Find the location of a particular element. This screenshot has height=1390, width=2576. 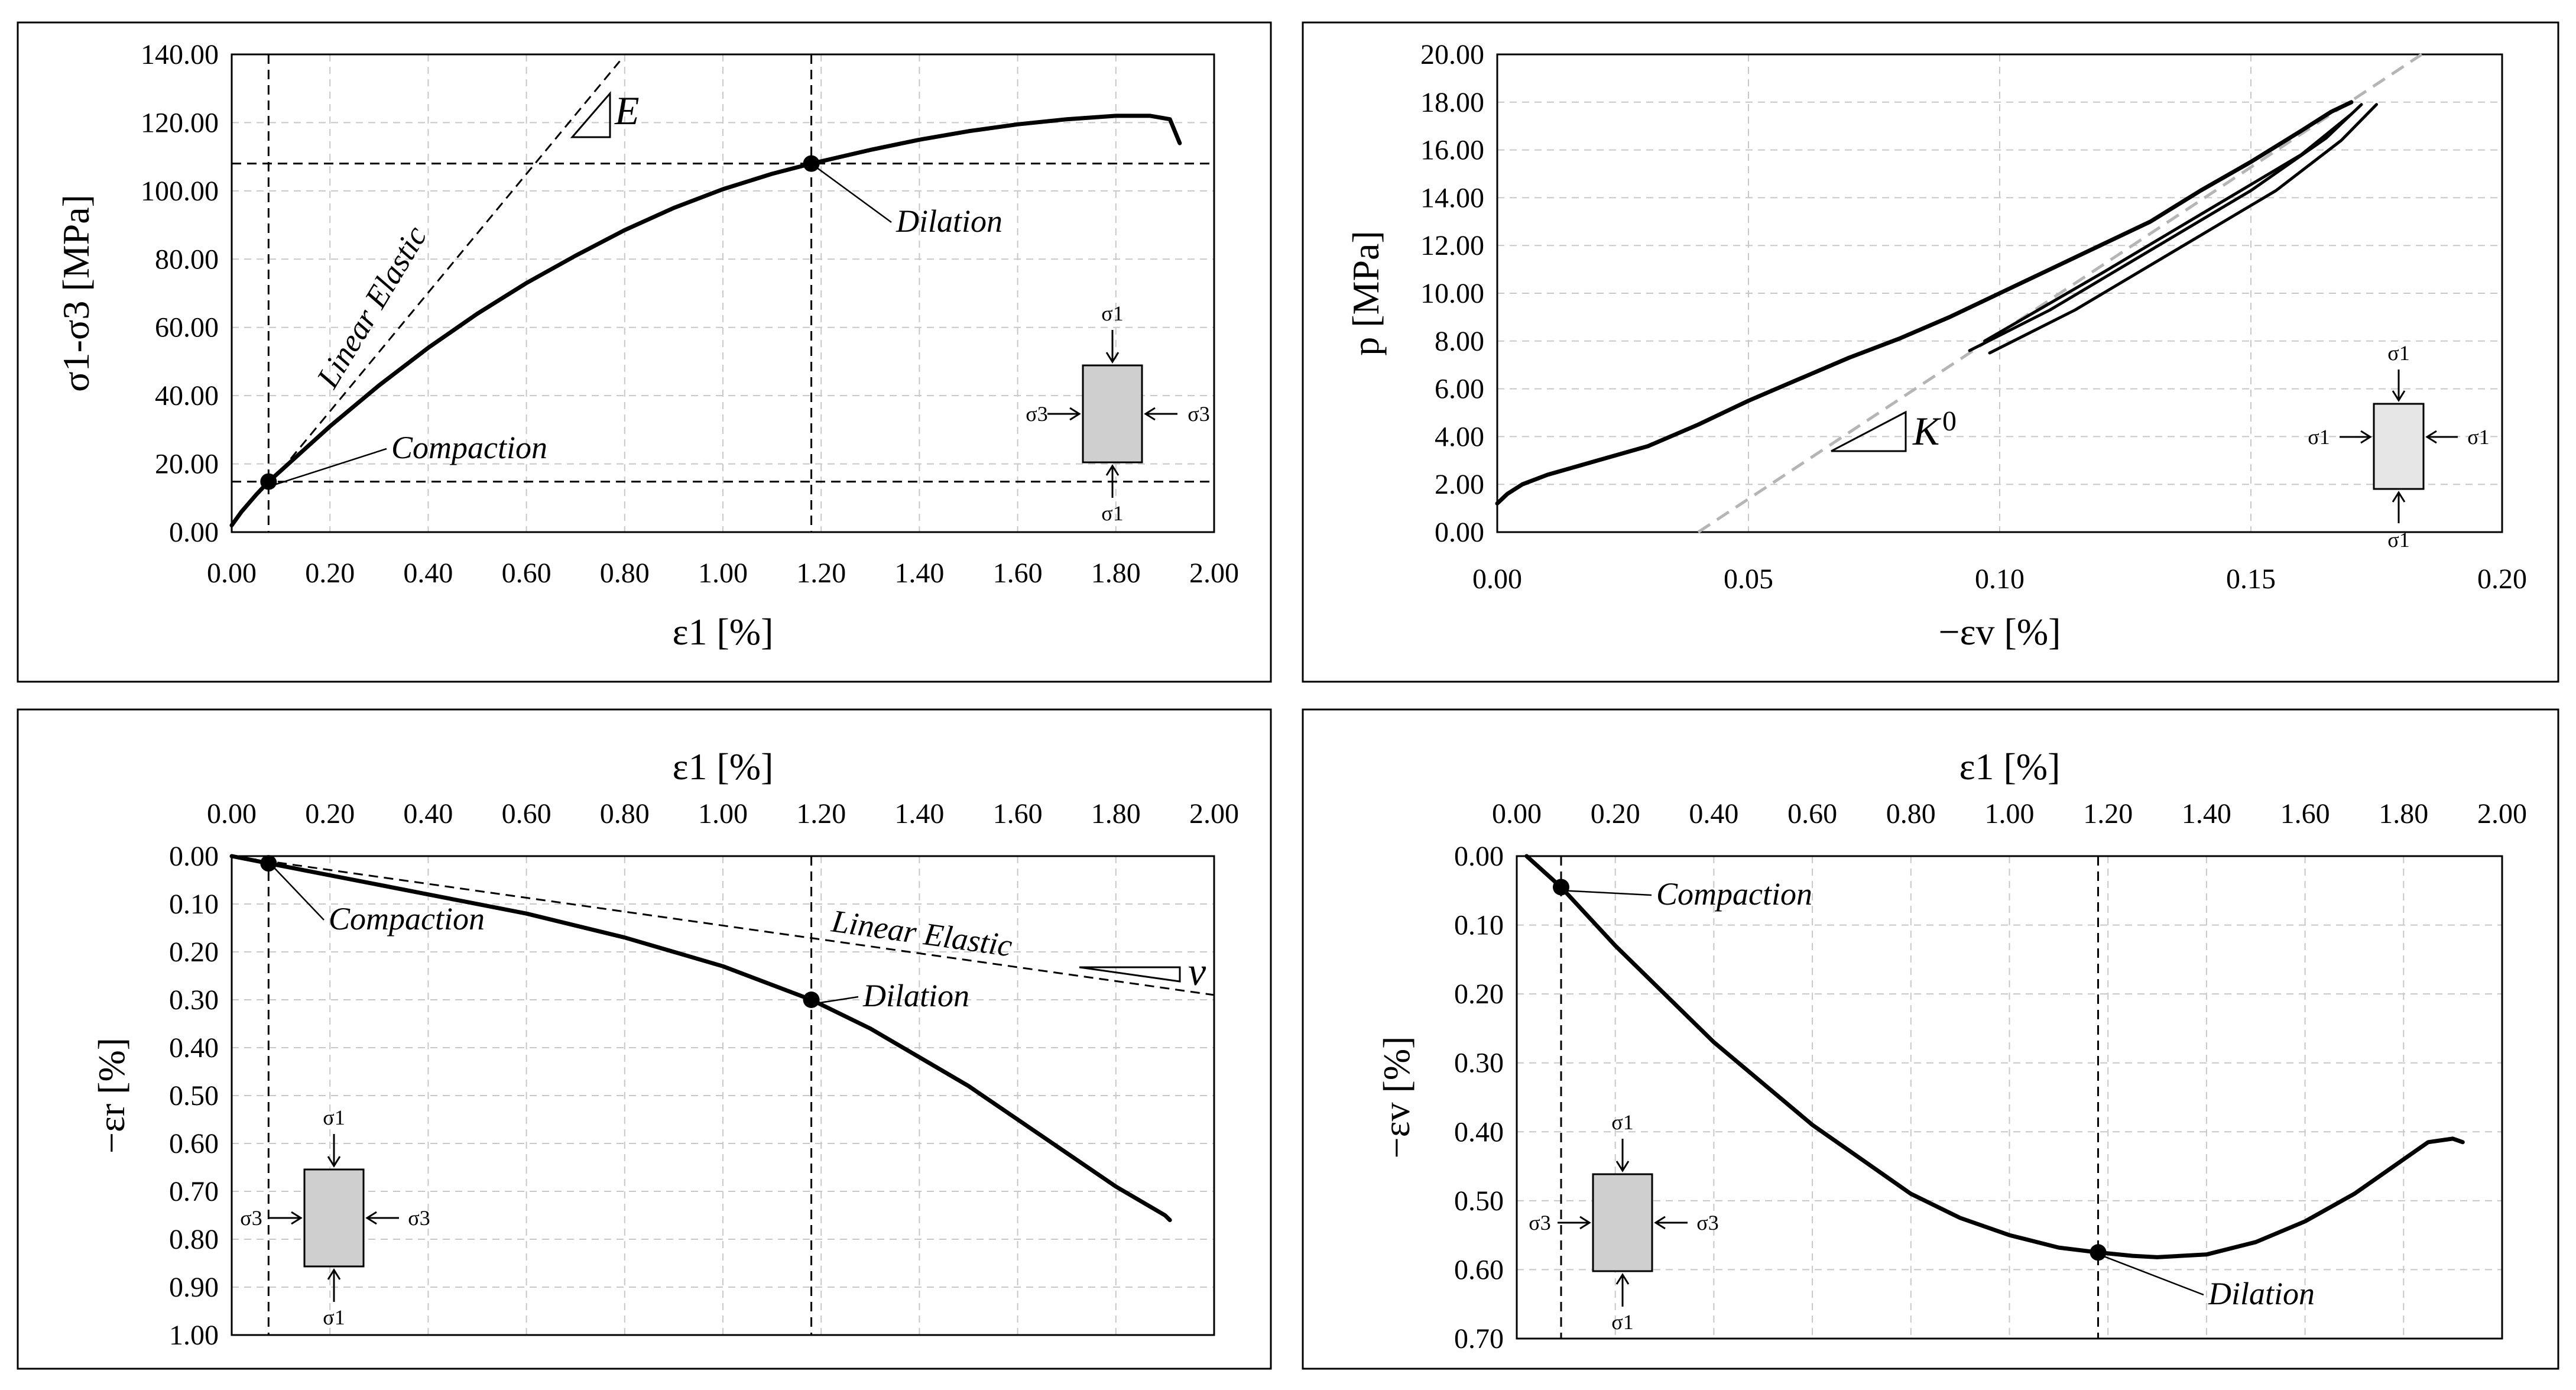

y-tick-label: 18.00 is located at coordinates (1452, 103).